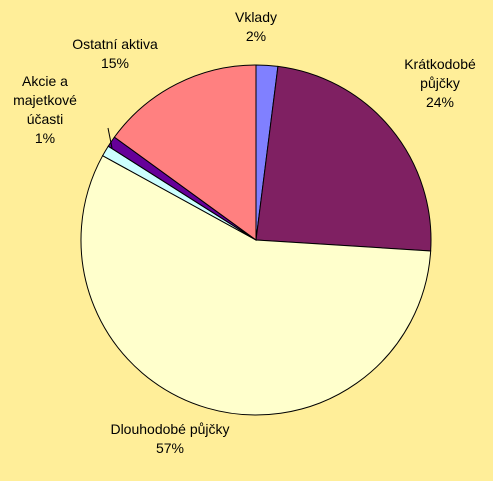  Describe the element at coordinates (115, 63) in the screenshot. I see `value-label: 15%` at that location.